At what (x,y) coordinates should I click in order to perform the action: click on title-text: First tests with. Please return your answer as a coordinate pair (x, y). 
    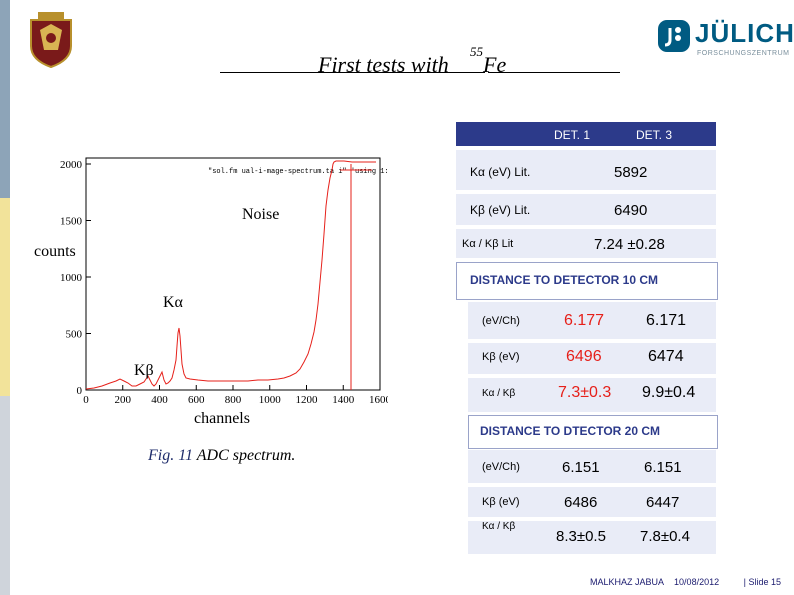
    Looking at the image, I should click on (383, 64).